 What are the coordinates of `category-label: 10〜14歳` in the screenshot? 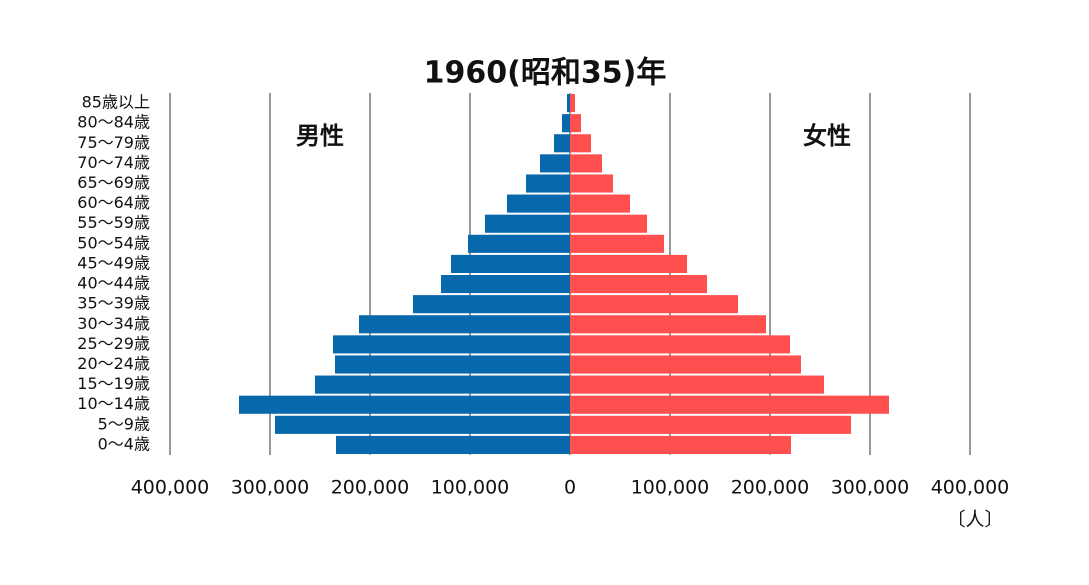 It's located at (113, 403).